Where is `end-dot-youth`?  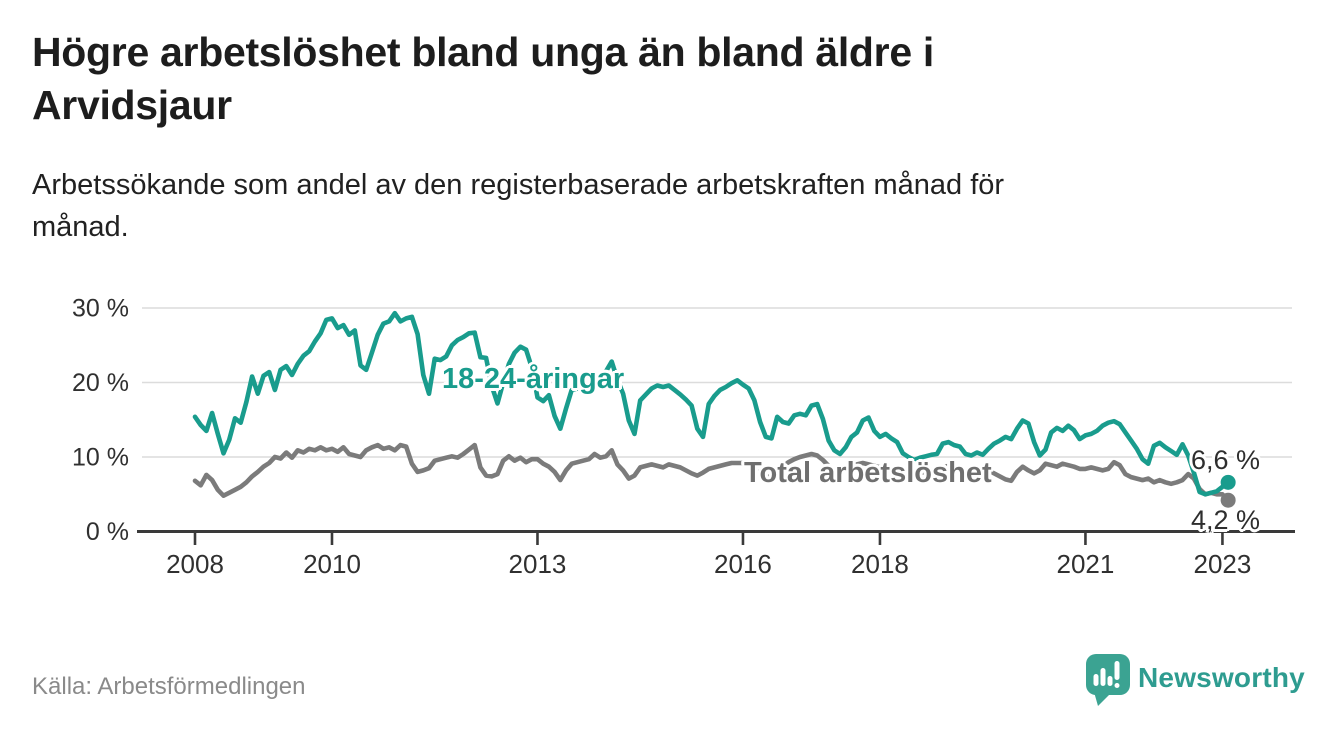 end-dot-youth is located at coordinates (1228, 482).